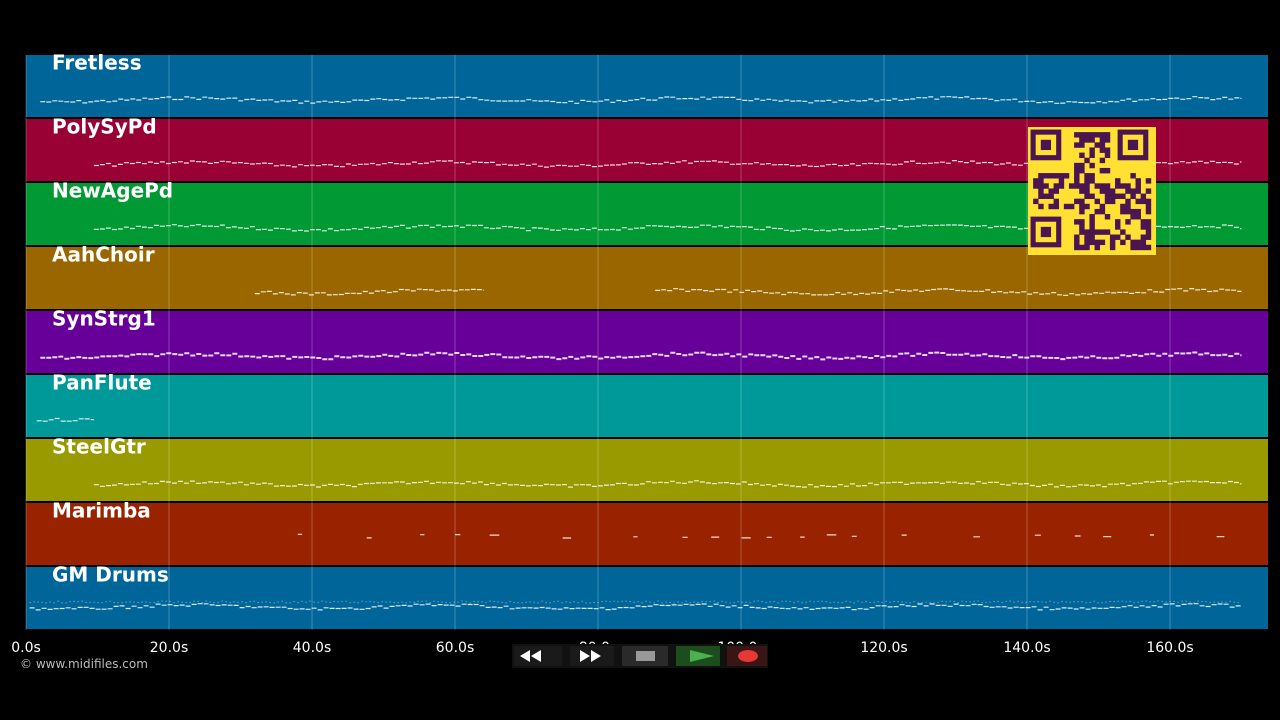  What do you see at coordinates (538, 656) in the screenshot?
I see `rewind-button` at bounding box center [538, 656].